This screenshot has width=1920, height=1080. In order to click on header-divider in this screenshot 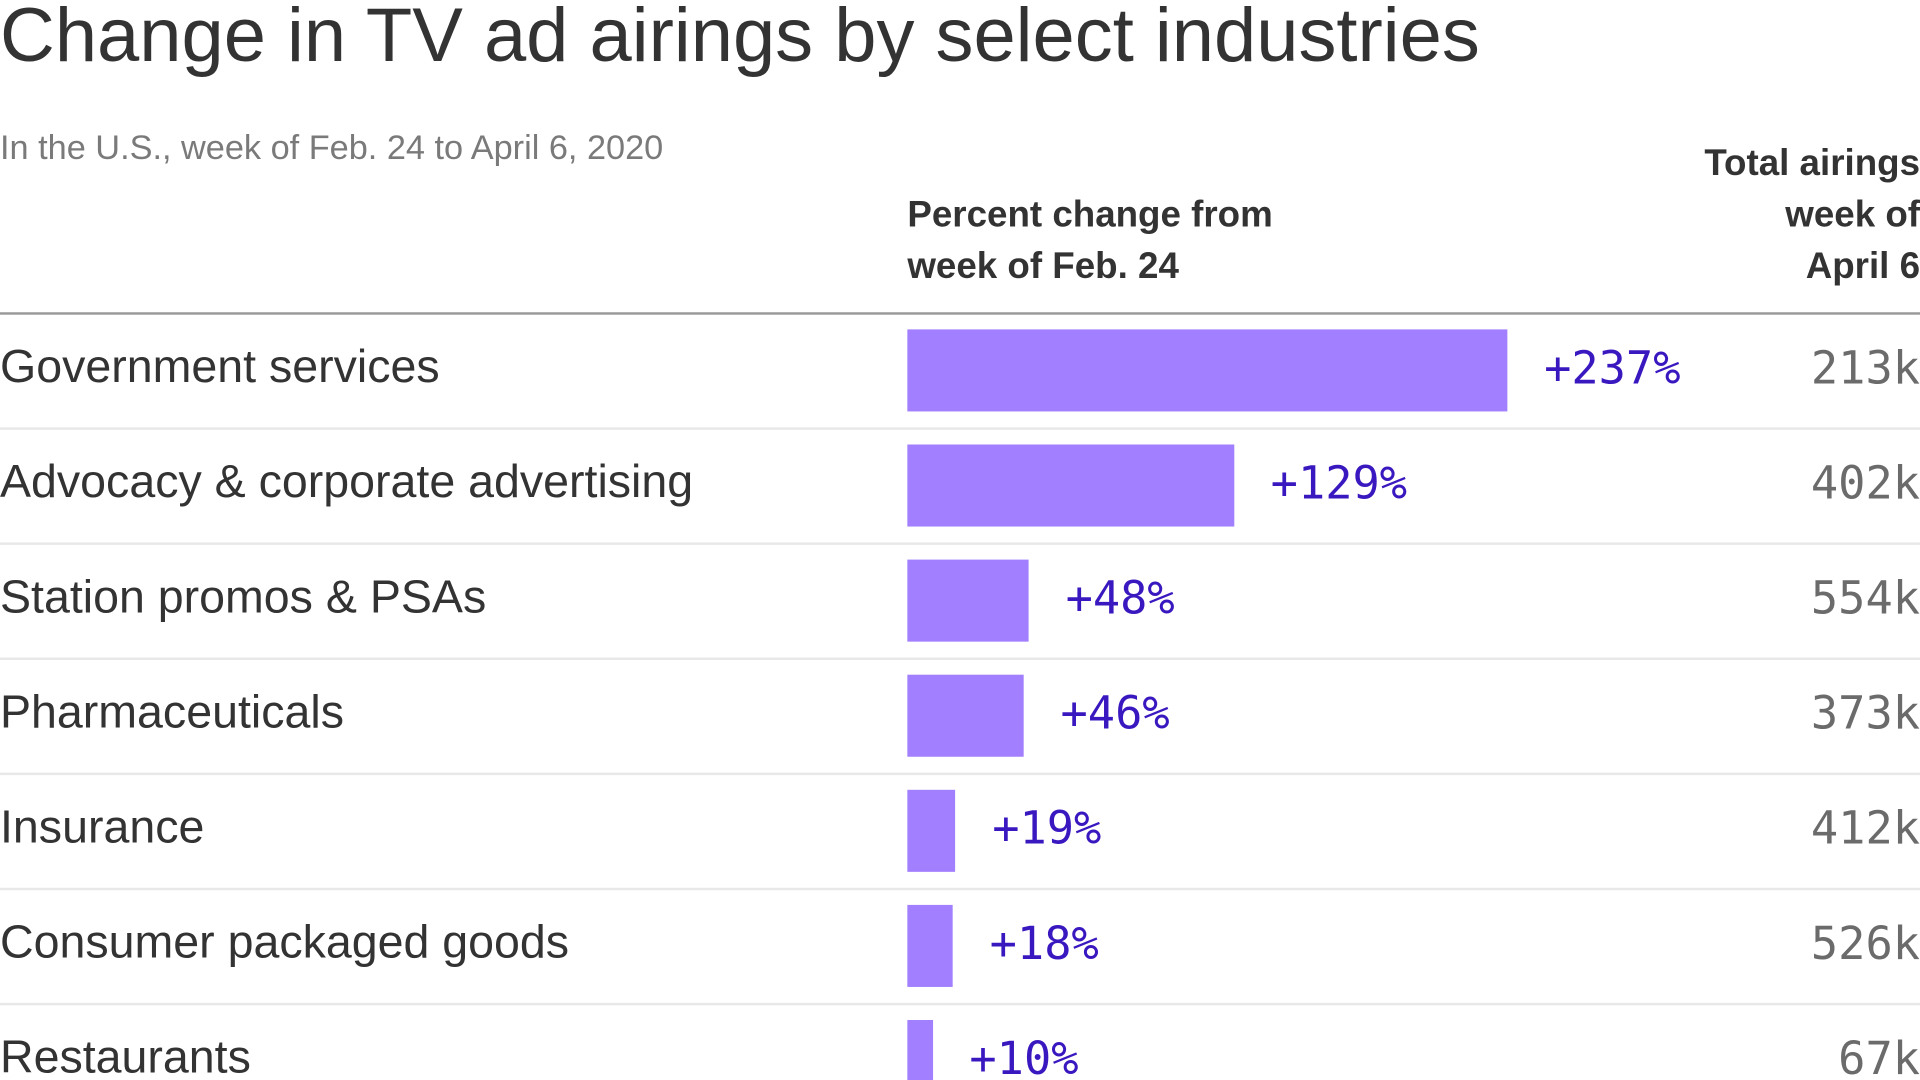, I will do `click(960, 313)`.